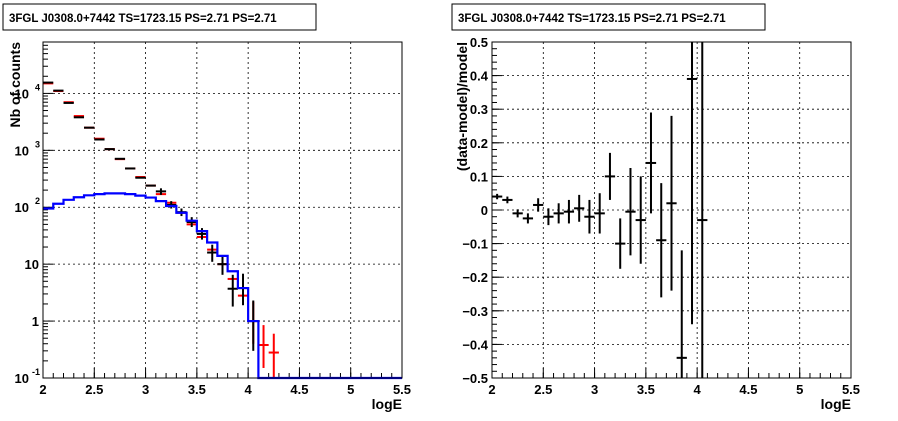  What do you see at coordinates (387, 404) in the screenshot?
I see `counts-x-axis-label: logE` at bounding box center [387, 404].